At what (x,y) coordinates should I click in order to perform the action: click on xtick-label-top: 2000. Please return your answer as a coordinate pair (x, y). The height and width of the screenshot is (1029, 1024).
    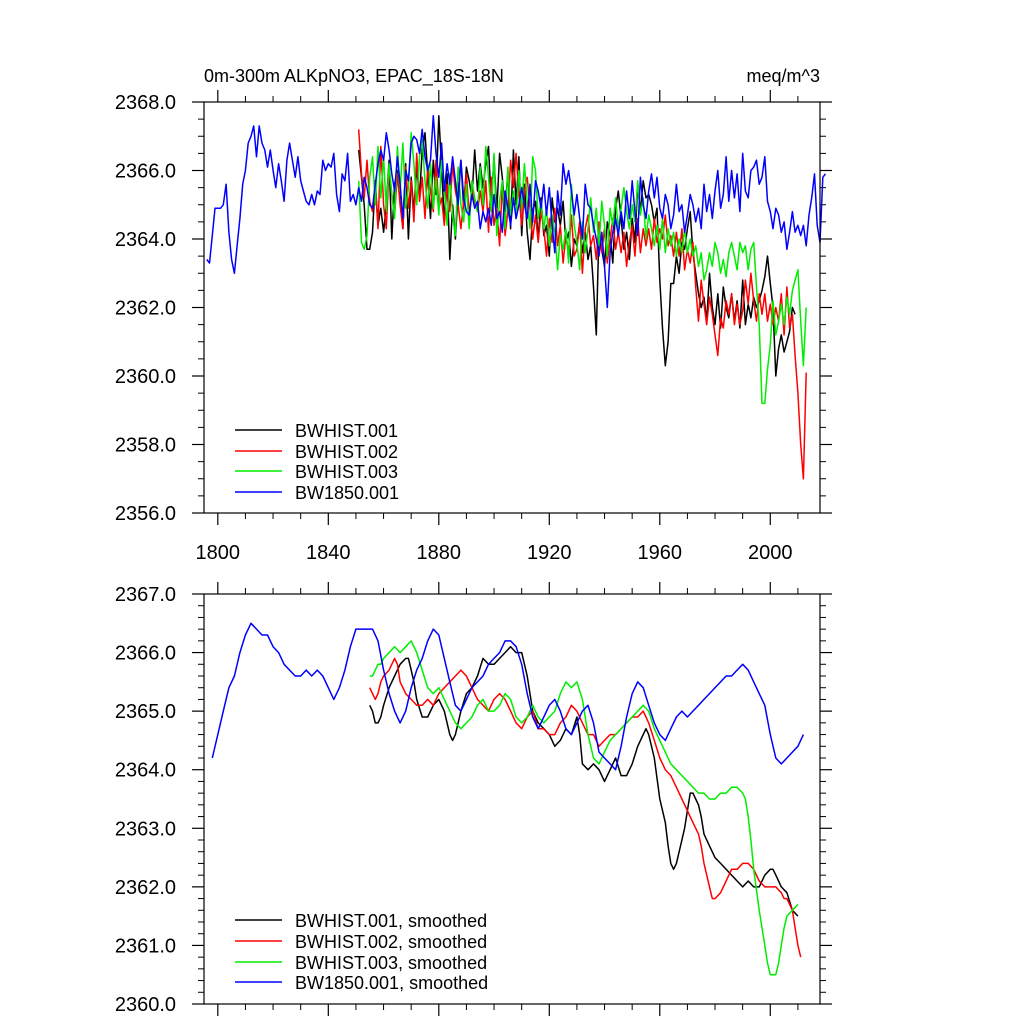
    Looking at the image, I should click on (770, 553).